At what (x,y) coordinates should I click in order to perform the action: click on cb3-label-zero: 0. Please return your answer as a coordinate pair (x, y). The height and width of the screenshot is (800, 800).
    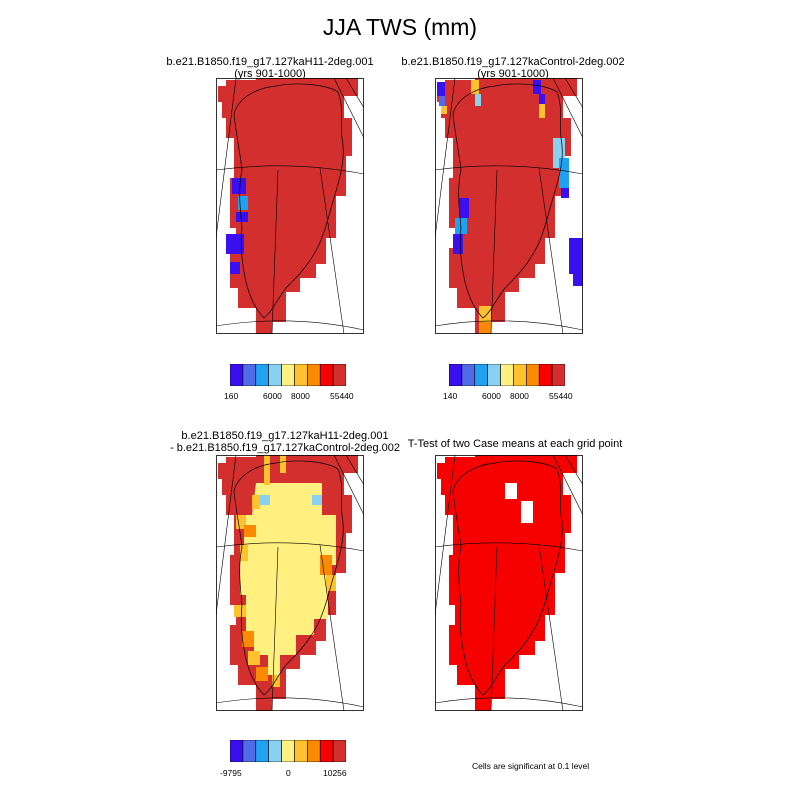
    Looking at the image, I should click on (288, 773).